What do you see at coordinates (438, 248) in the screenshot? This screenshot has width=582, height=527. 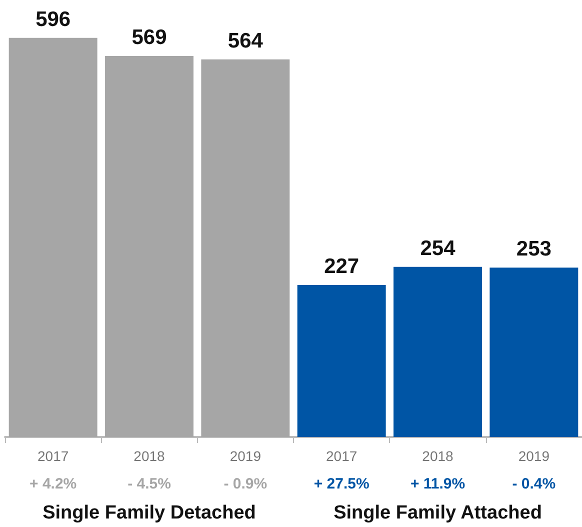 I see `data-label: 254` at bounding box center [438, 248].